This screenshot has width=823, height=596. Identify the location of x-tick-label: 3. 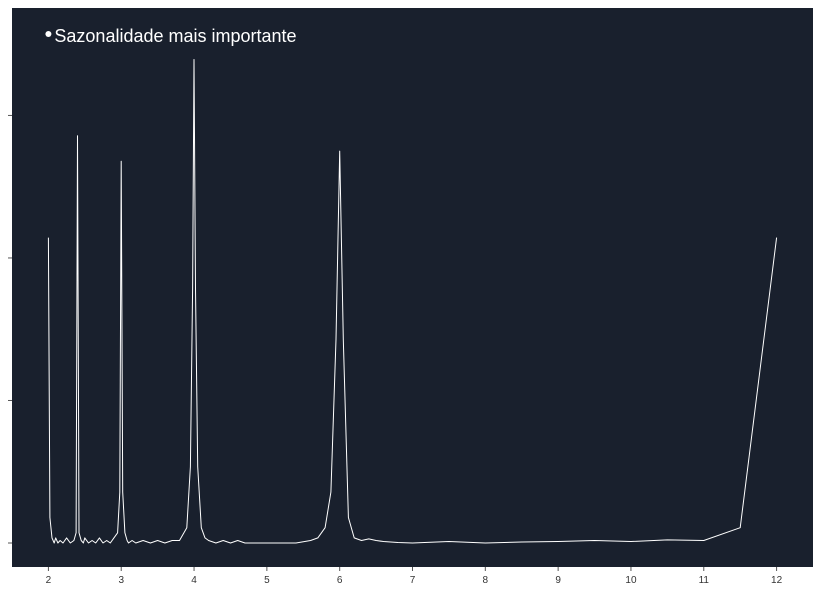
(121, 580).